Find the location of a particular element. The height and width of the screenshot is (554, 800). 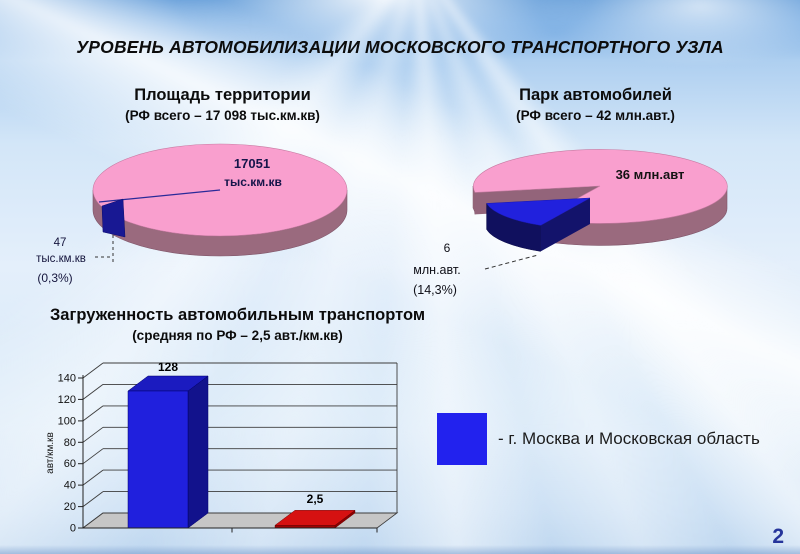

legend-swatch is located at coordinates (462, 439).